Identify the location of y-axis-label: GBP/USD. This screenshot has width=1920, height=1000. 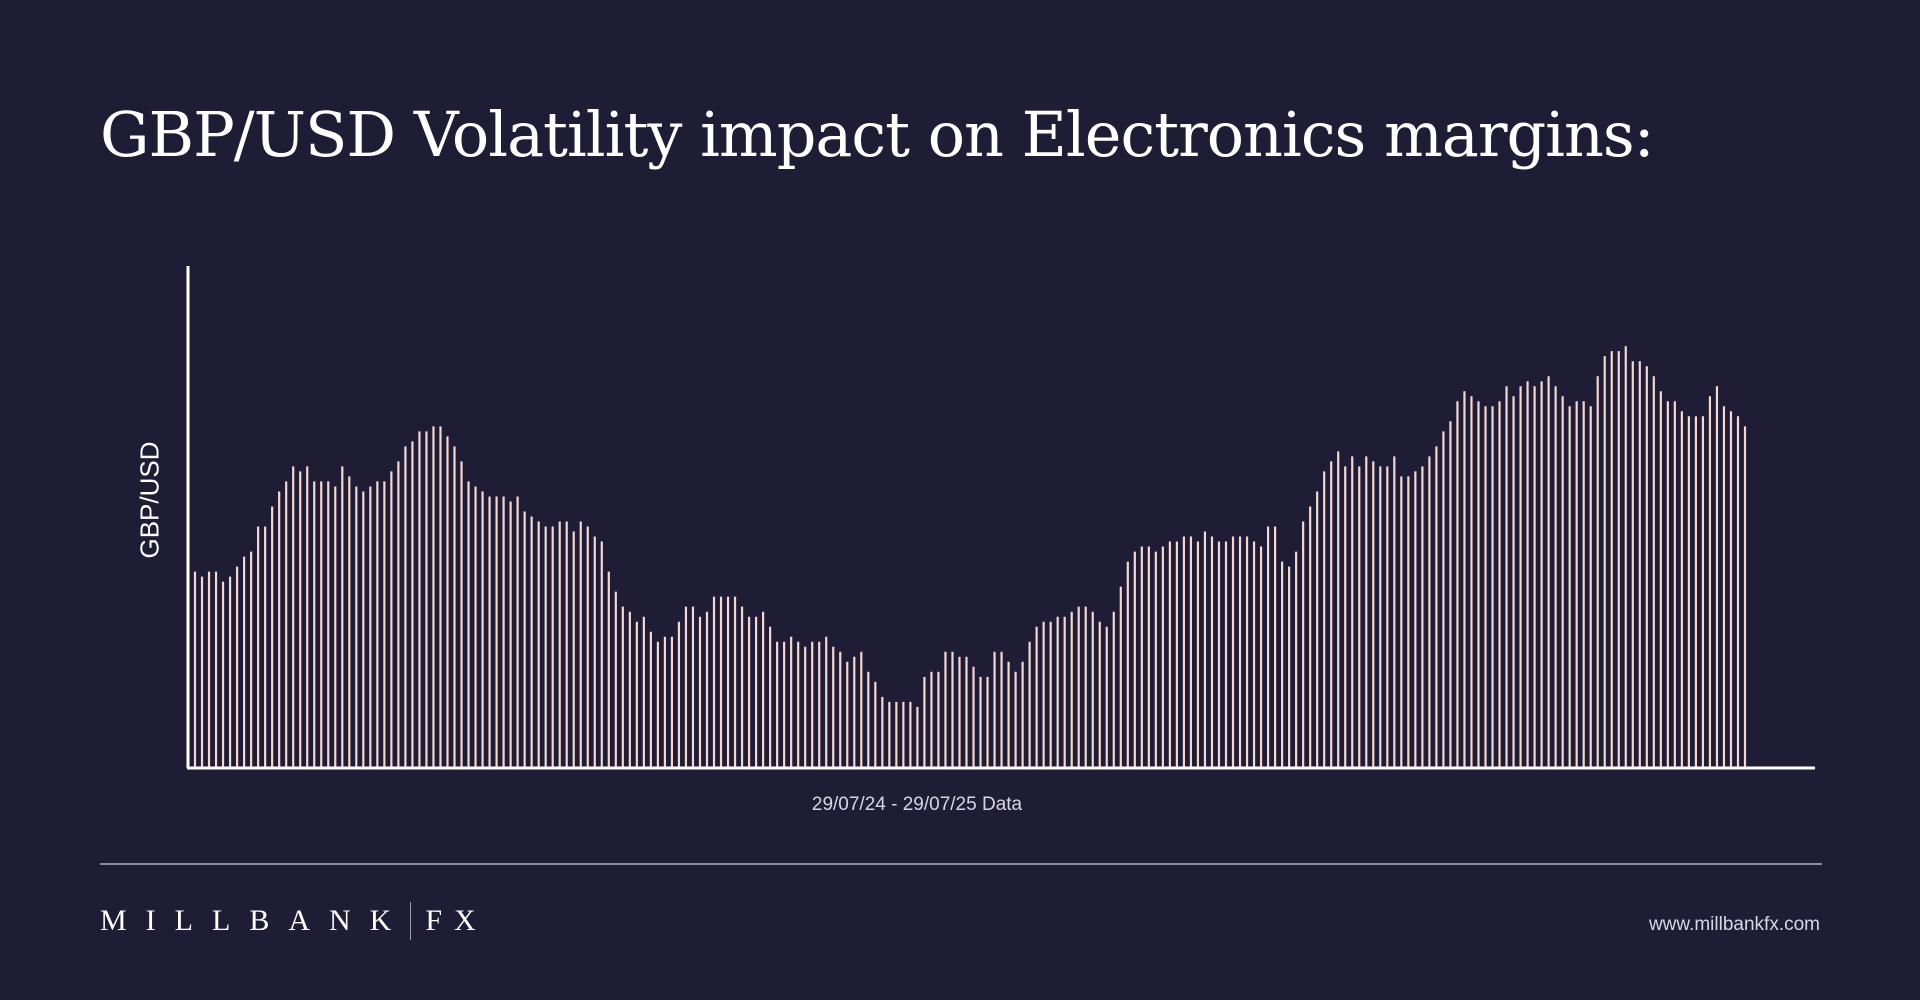
(149, 500).